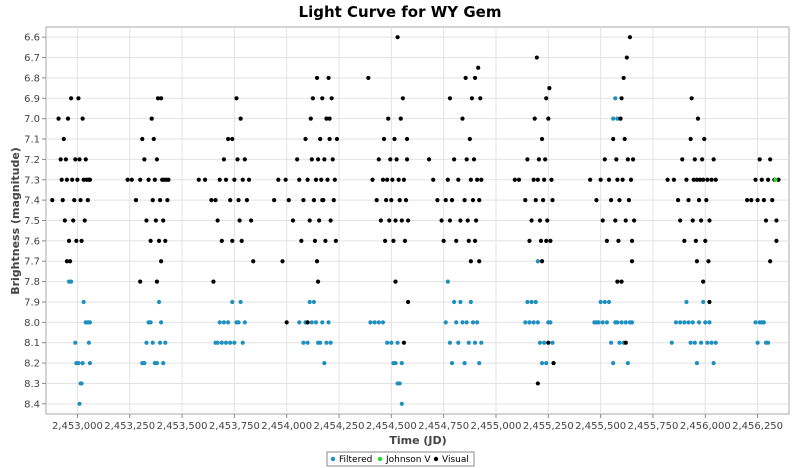 The width and height of the screenshot is (800, 468). Describe the element at coordinates (705, 426) in the screenshot. I see `x-tick-label: 2,456,000` at that location.